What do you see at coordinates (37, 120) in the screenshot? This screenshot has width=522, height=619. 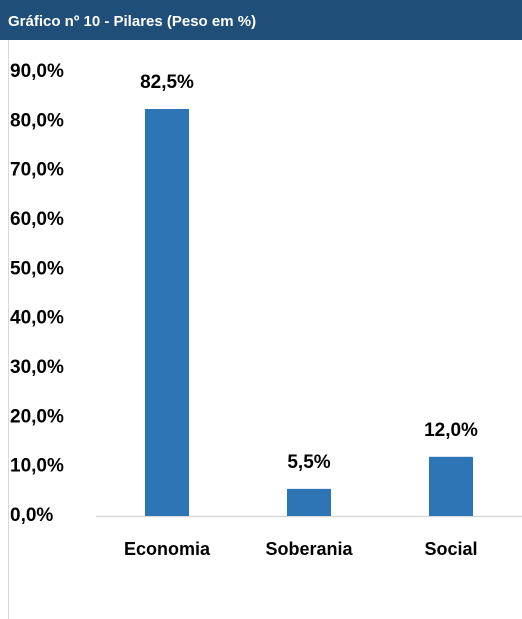 I see `y-tick-label: 80,0%` at bounding box center [37, 120].